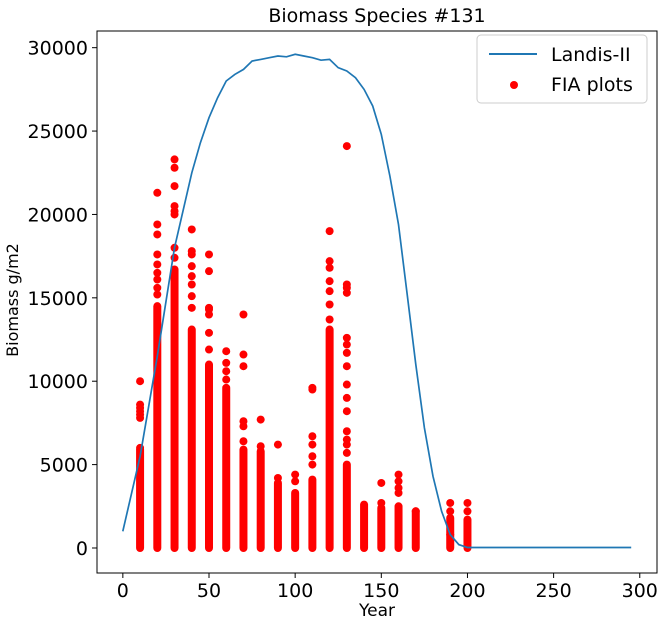  Describe the element at coordinates (58, 215) in the screenshot. I see `y-tick-label: 20000` at that location.